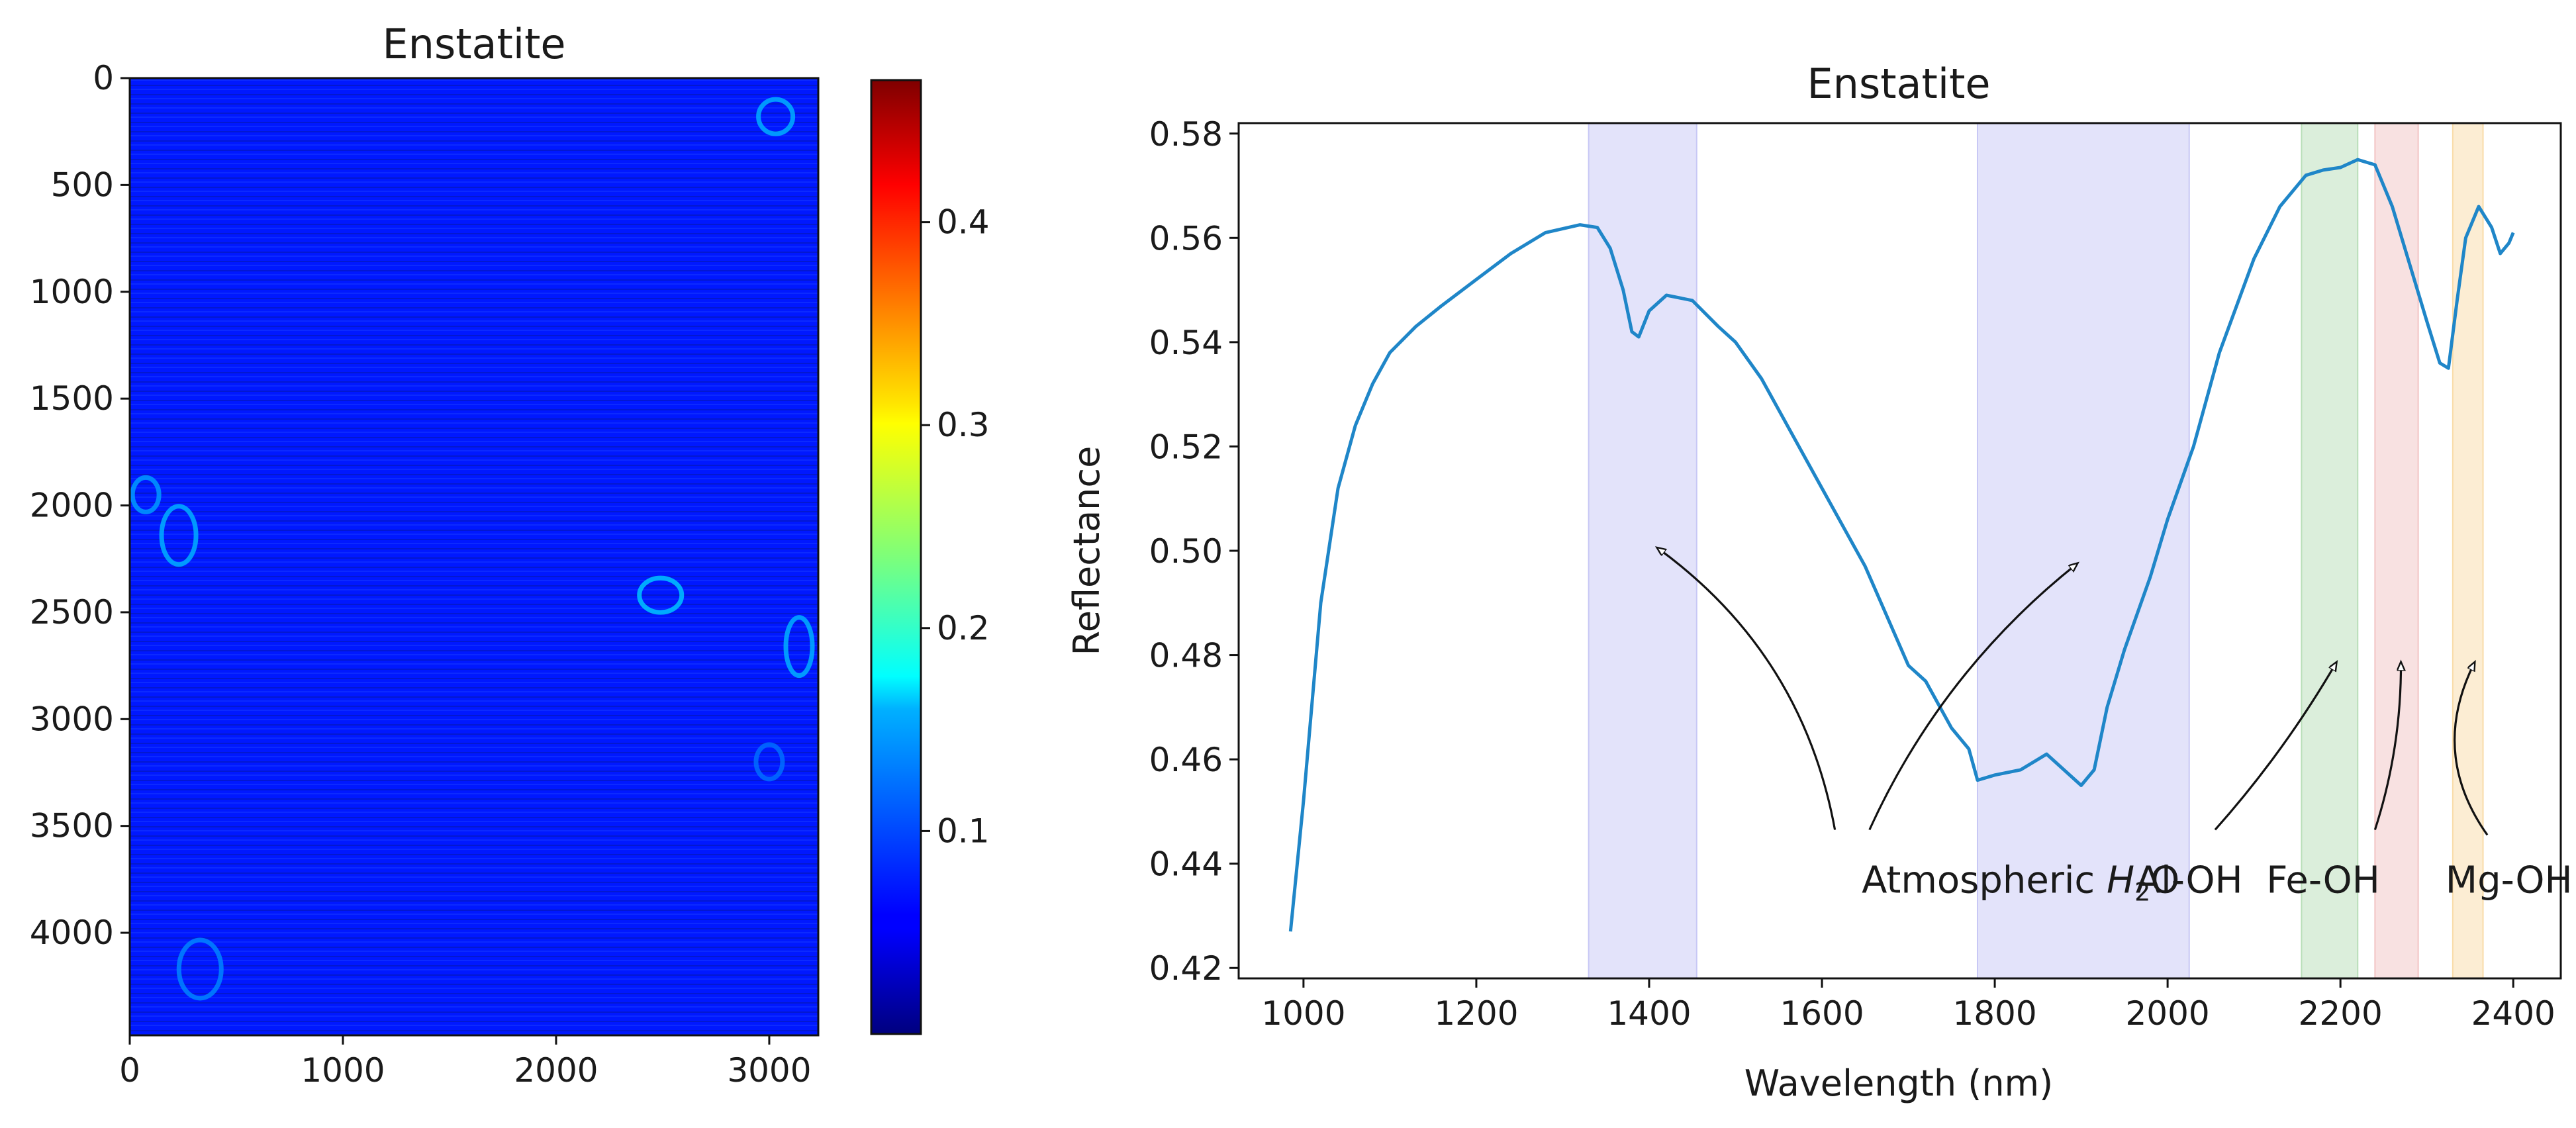 The width and height of the screenshot is (2576, 1128). Describe the element at coordinates (82, 185) in the screenshot. I see `heatmap-y-tick-label: 500` at that location.